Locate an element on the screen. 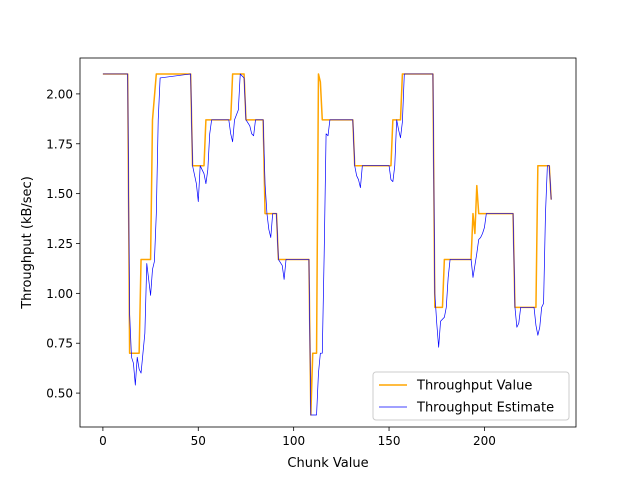  y-tick-label: 1.00 is located at coordinates (59, 294).